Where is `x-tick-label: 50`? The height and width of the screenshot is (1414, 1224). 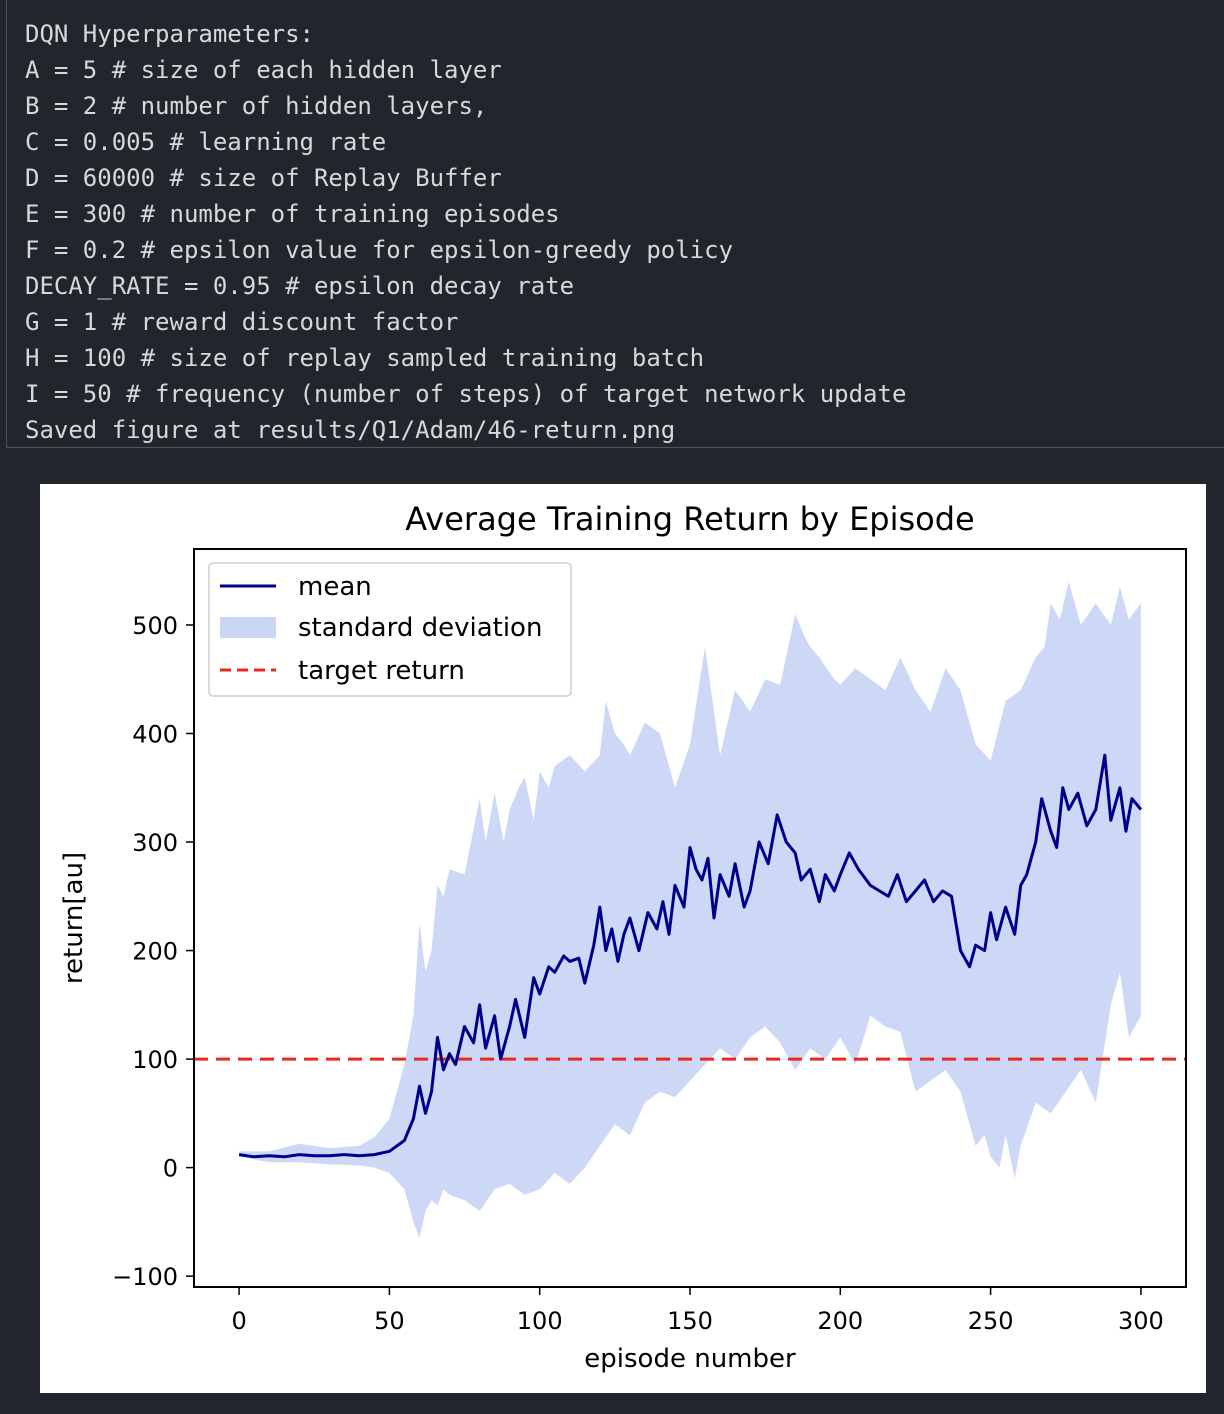
x-tick-label: 50 is located at coordinates (389, 1321).